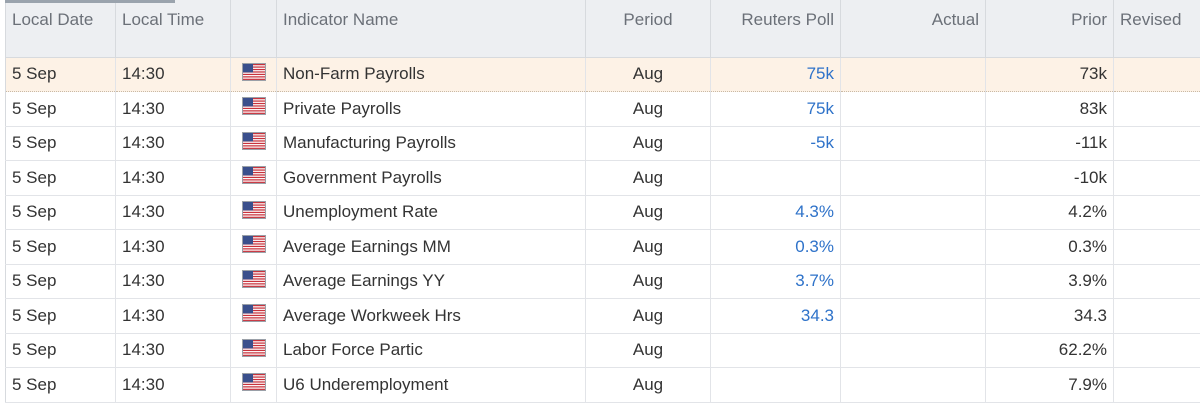 The width and height of the screenshot is (1200, 403). What do you see at coordinates (431, 350) in the screenshot?
I see `name-cell: Labor Force Partic` at bounding box center [431, 350].